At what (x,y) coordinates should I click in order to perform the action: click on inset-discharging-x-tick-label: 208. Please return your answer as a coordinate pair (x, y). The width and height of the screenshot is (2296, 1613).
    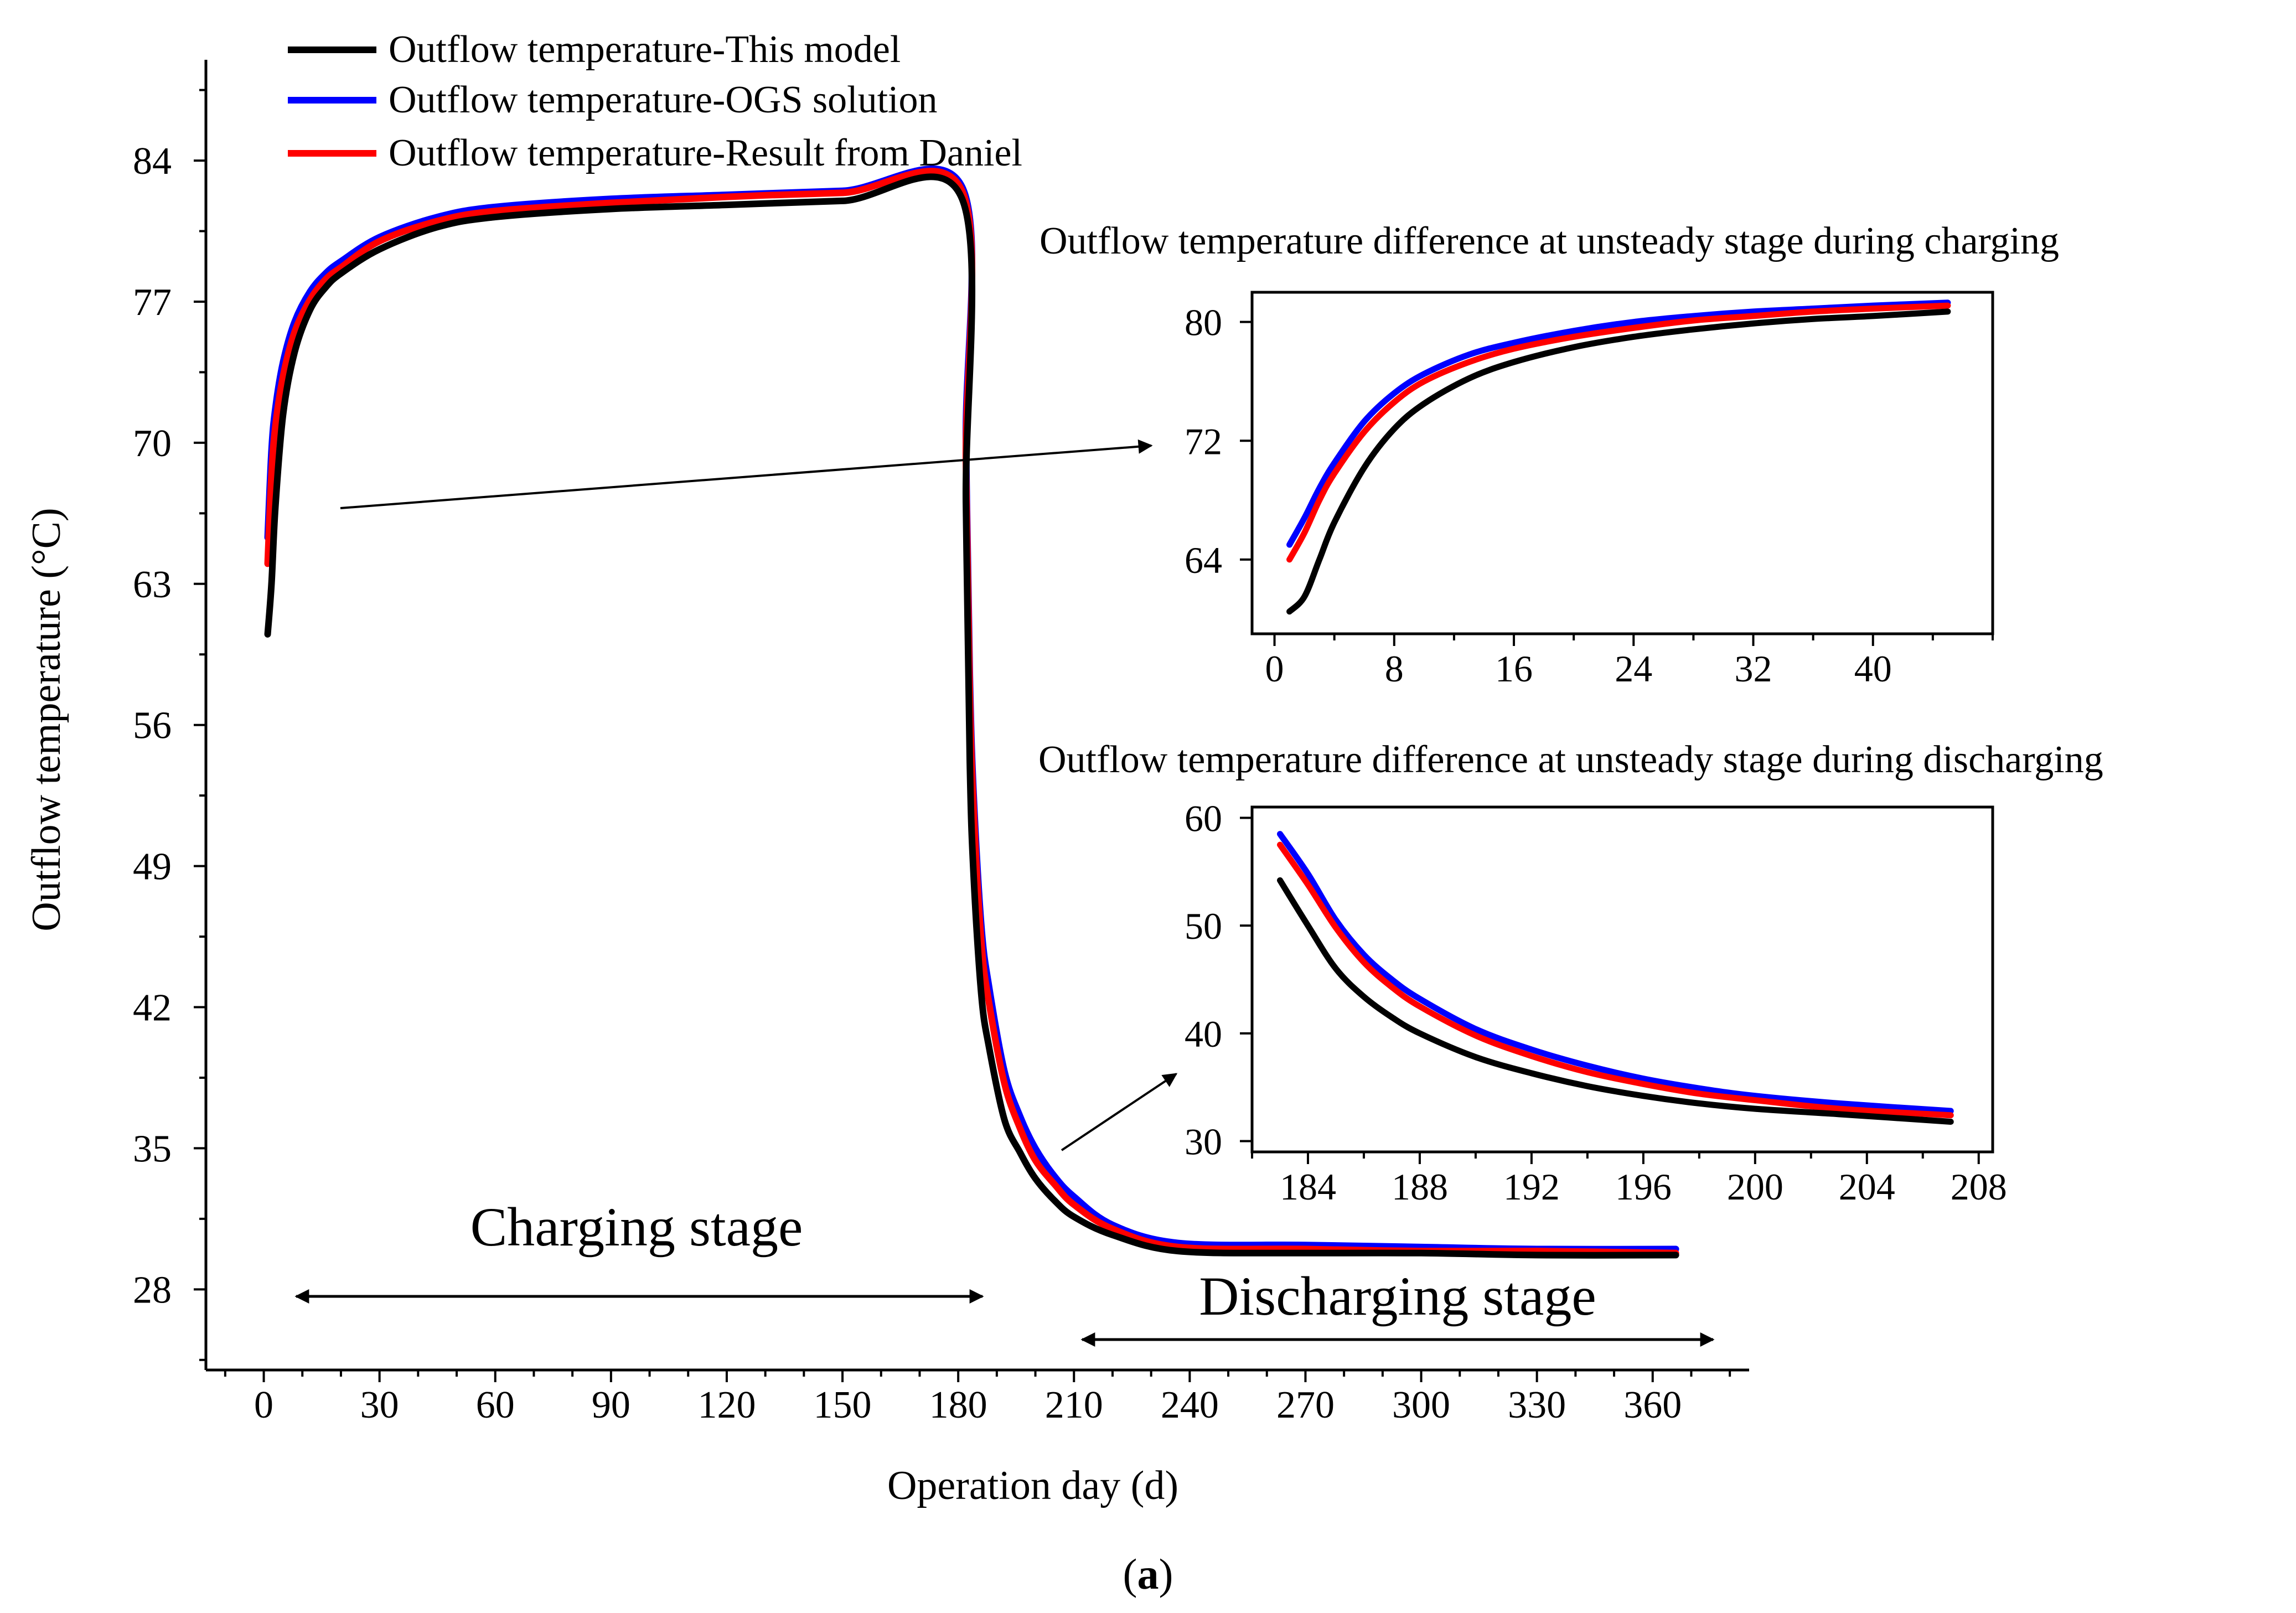
    Looking at the image, I should click on (1979, 1187).